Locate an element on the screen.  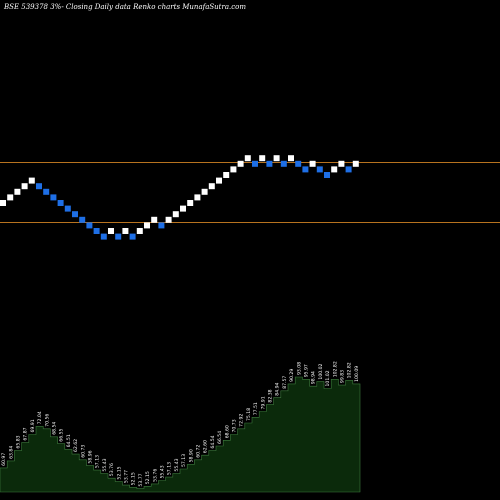
volume-label: 62.62 is located at coordinates (76, 445).